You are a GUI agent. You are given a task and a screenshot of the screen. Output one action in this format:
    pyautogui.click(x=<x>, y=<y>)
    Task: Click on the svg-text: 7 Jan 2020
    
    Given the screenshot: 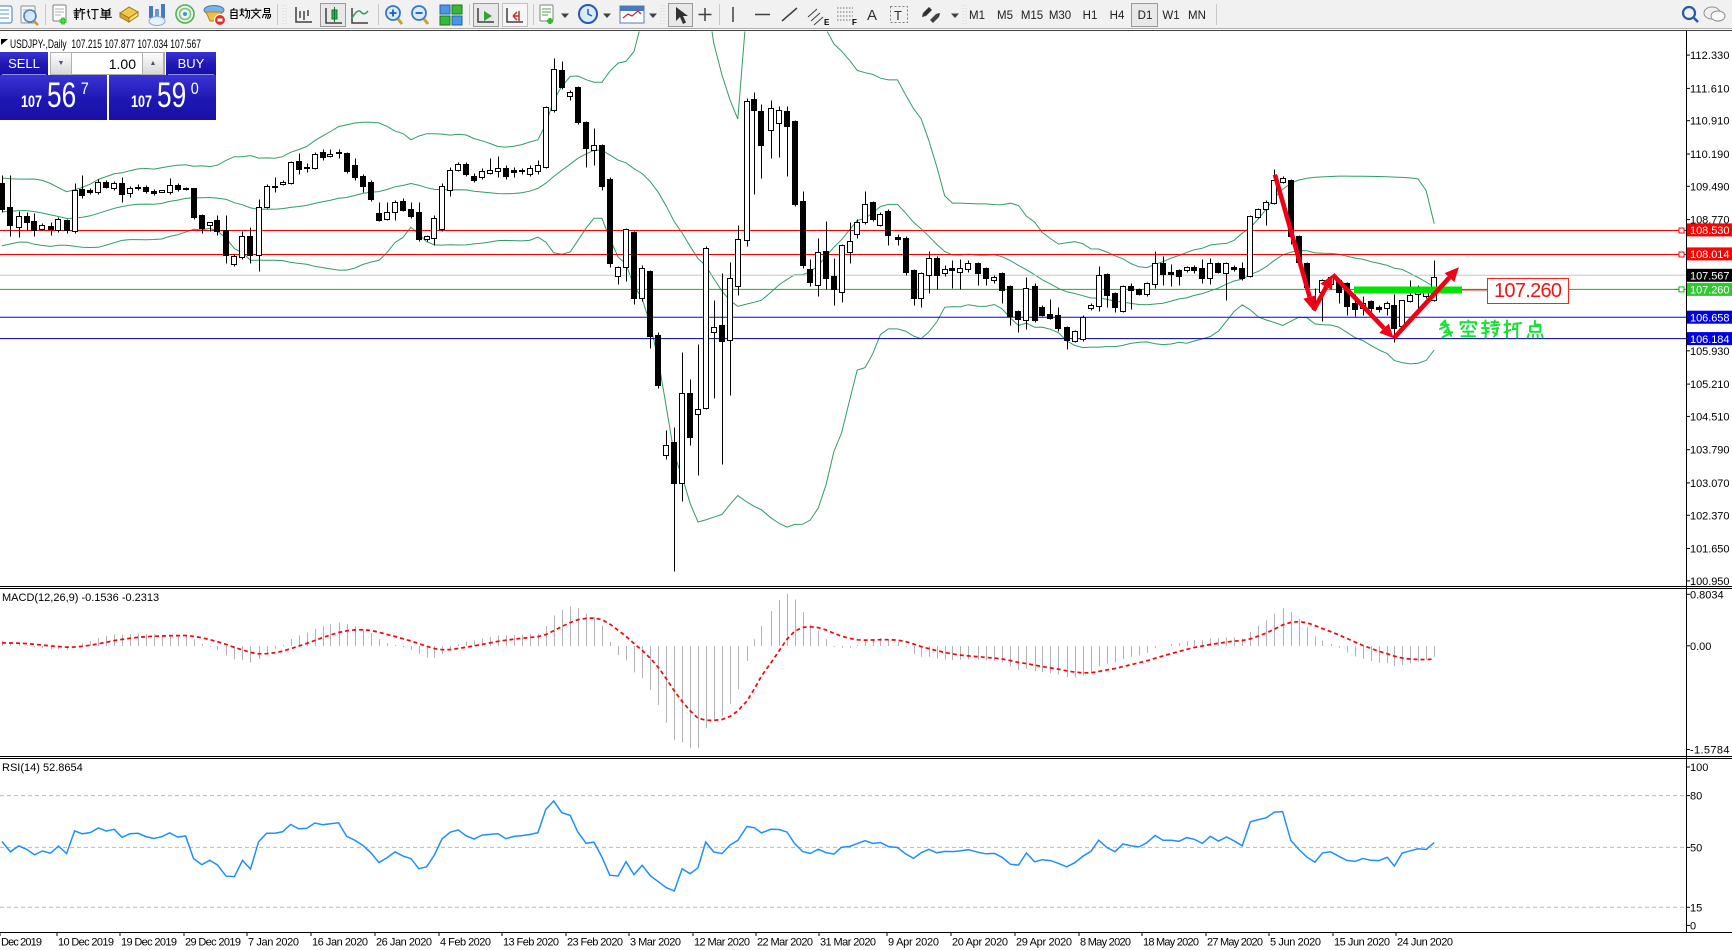 What is the action you would take?
    pyautogui.click(x=273, y=943)
    